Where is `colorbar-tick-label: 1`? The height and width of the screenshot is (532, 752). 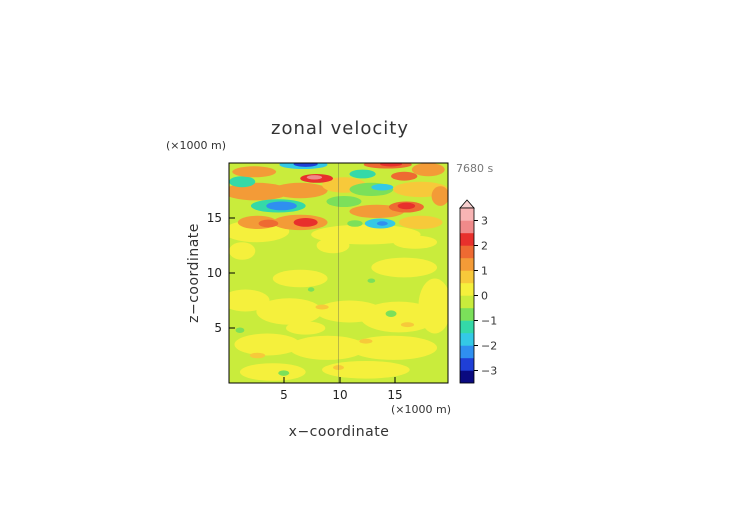
colorbar-tick-label: 1 is located at coordinates (484, 271).